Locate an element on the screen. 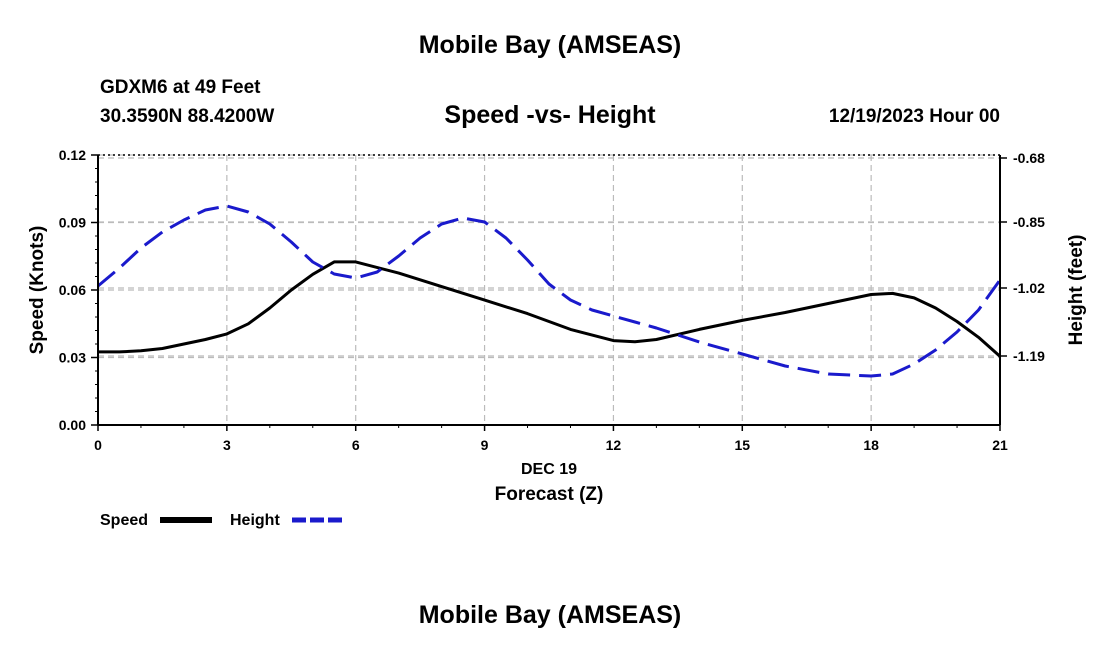 The image size is (1100, 650). y-left-tick-label-0.09: 0.09 is located at coordinates (72, 223).